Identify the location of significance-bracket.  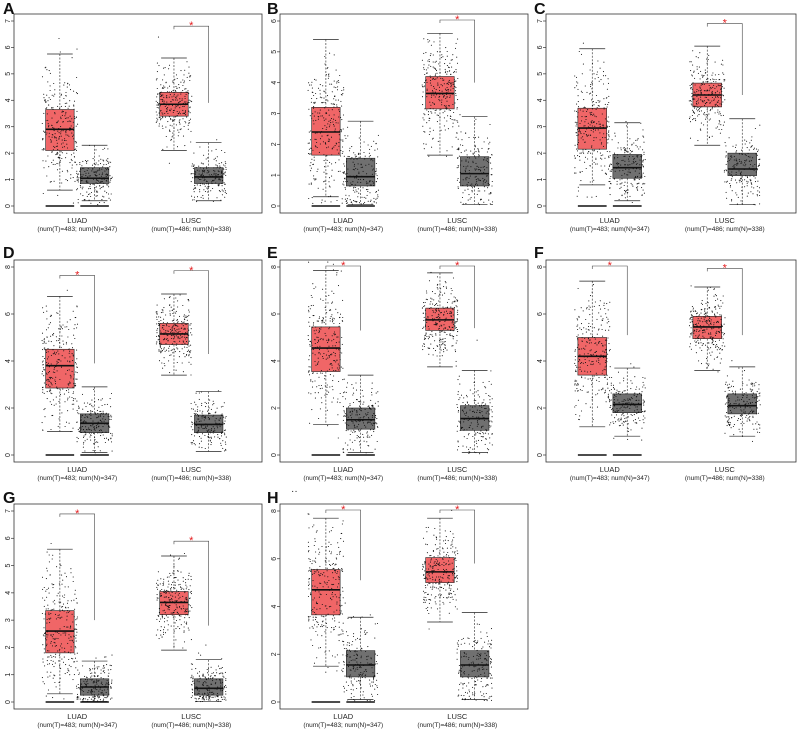
(343, 298).